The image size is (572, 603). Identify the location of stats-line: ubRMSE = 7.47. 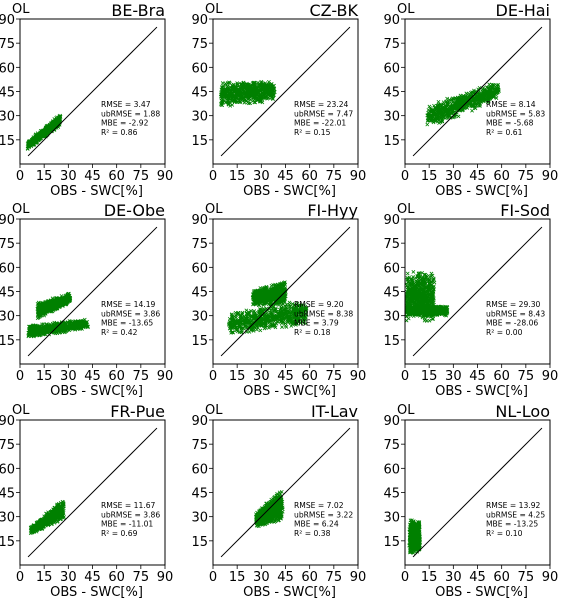
(323, 113).